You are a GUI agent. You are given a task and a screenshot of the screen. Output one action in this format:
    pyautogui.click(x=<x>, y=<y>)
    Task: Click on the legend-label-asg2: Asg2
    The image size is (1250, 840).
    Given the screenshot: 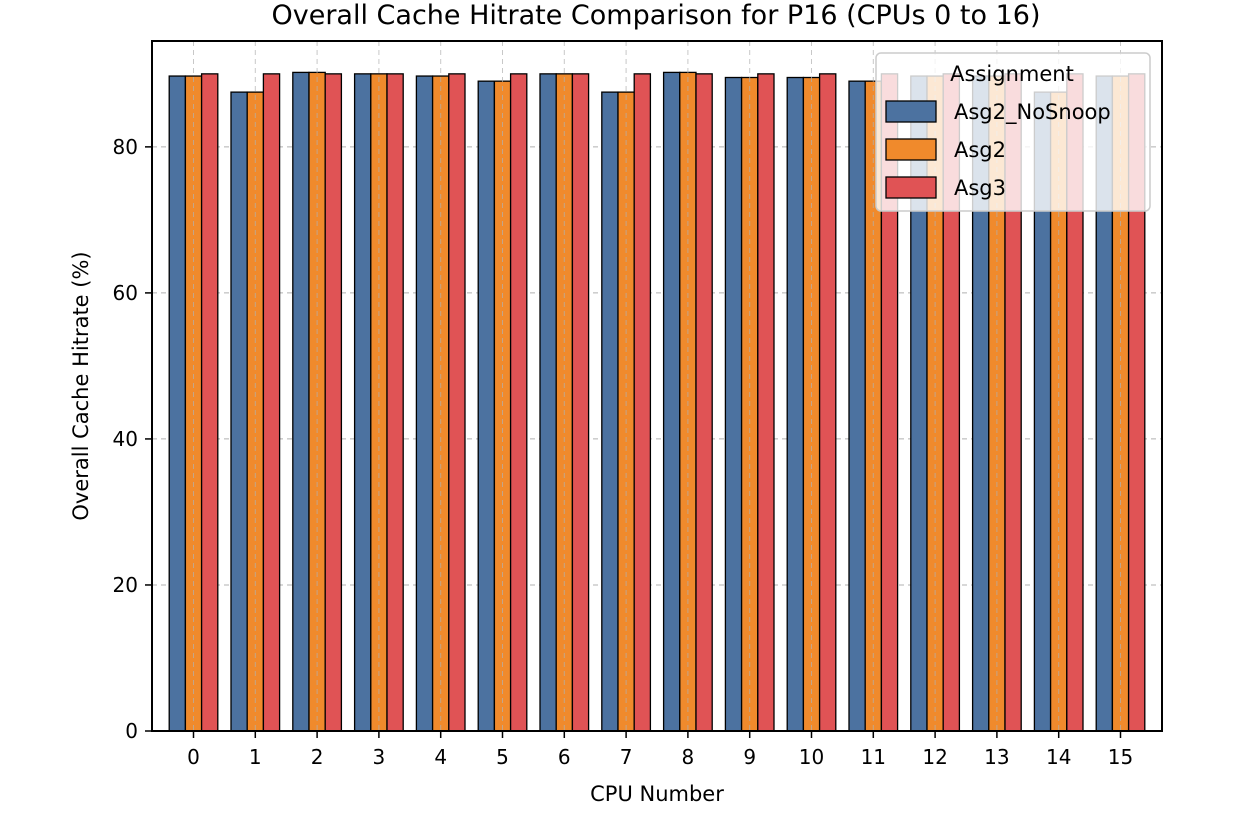 What is the action you would take?
    pyautogui.click(x=980, y=150)
    